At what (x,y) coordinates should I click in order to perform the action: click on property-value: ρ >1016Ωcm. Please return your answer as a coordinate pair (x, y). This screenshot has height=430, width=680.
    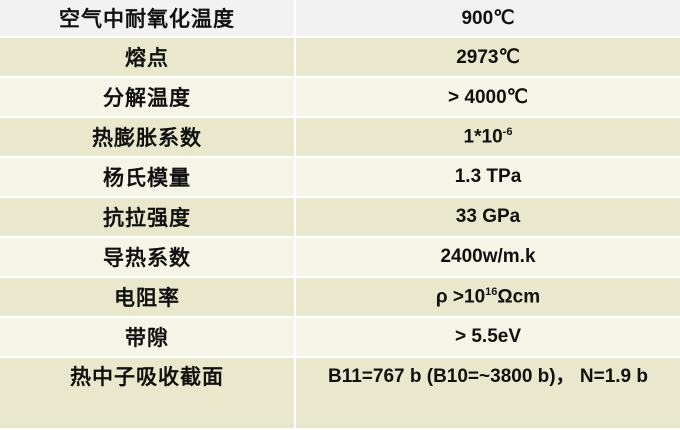
    Looking at the image, I should click on (488, 298).